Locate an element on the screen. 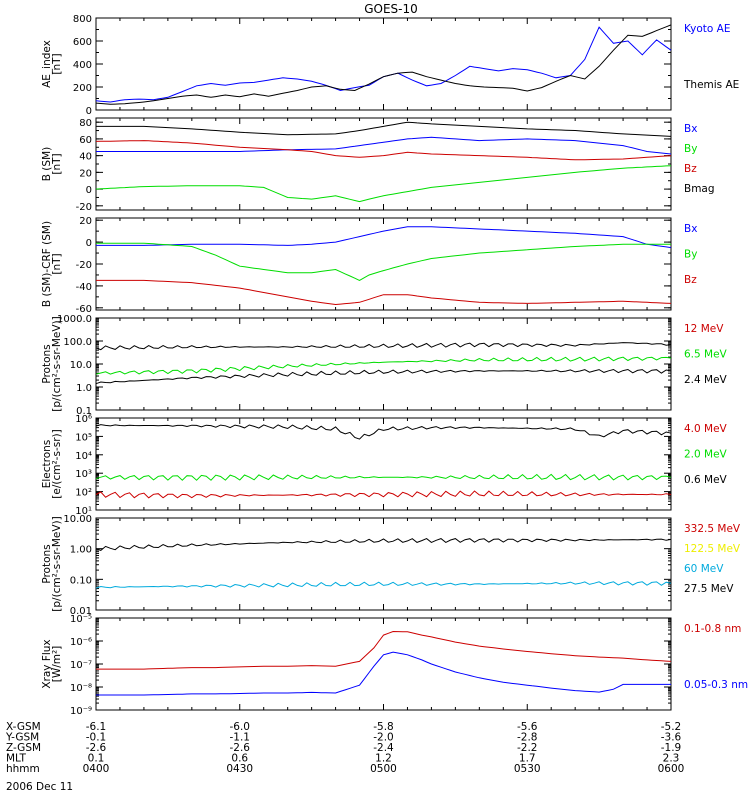 This screenshot has height=800, width=750. legend-4-0-mev: 4.0 MeV is located at coordinates (706, 429).